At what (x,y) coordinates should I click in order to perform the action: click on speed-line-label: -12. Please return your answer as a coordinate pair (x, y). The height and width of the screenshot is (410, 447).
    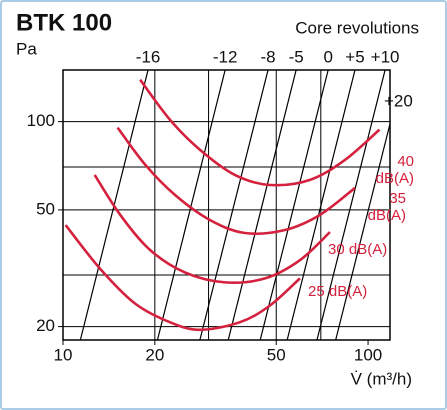
    Looking at the image, I should click on (225, 56).